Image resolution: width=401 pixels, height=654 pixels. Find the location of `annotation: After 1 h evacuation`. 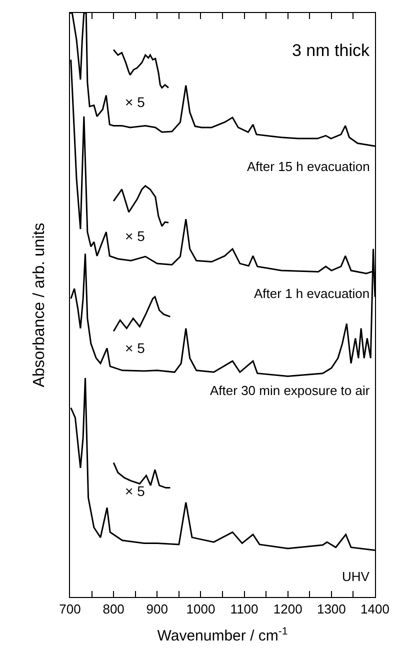

annotation: After 1 h evacuation is located at coordinates (312, 293).